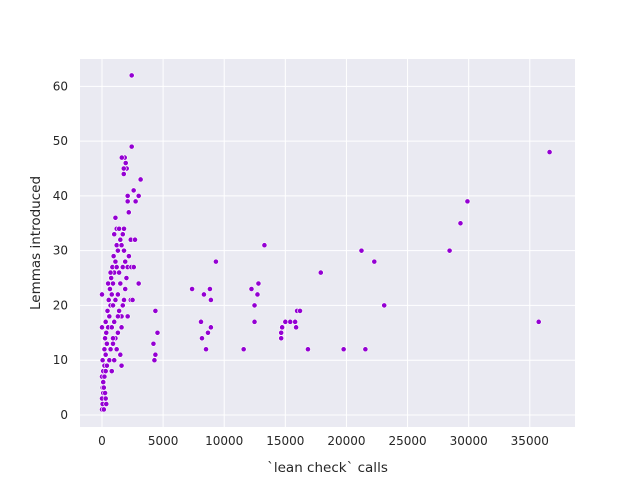 This screenshot has width=640, height=480. Describe the element at coordinates (407, 441) in the screenshot. I see `x-tick-label: 25000` at that location.